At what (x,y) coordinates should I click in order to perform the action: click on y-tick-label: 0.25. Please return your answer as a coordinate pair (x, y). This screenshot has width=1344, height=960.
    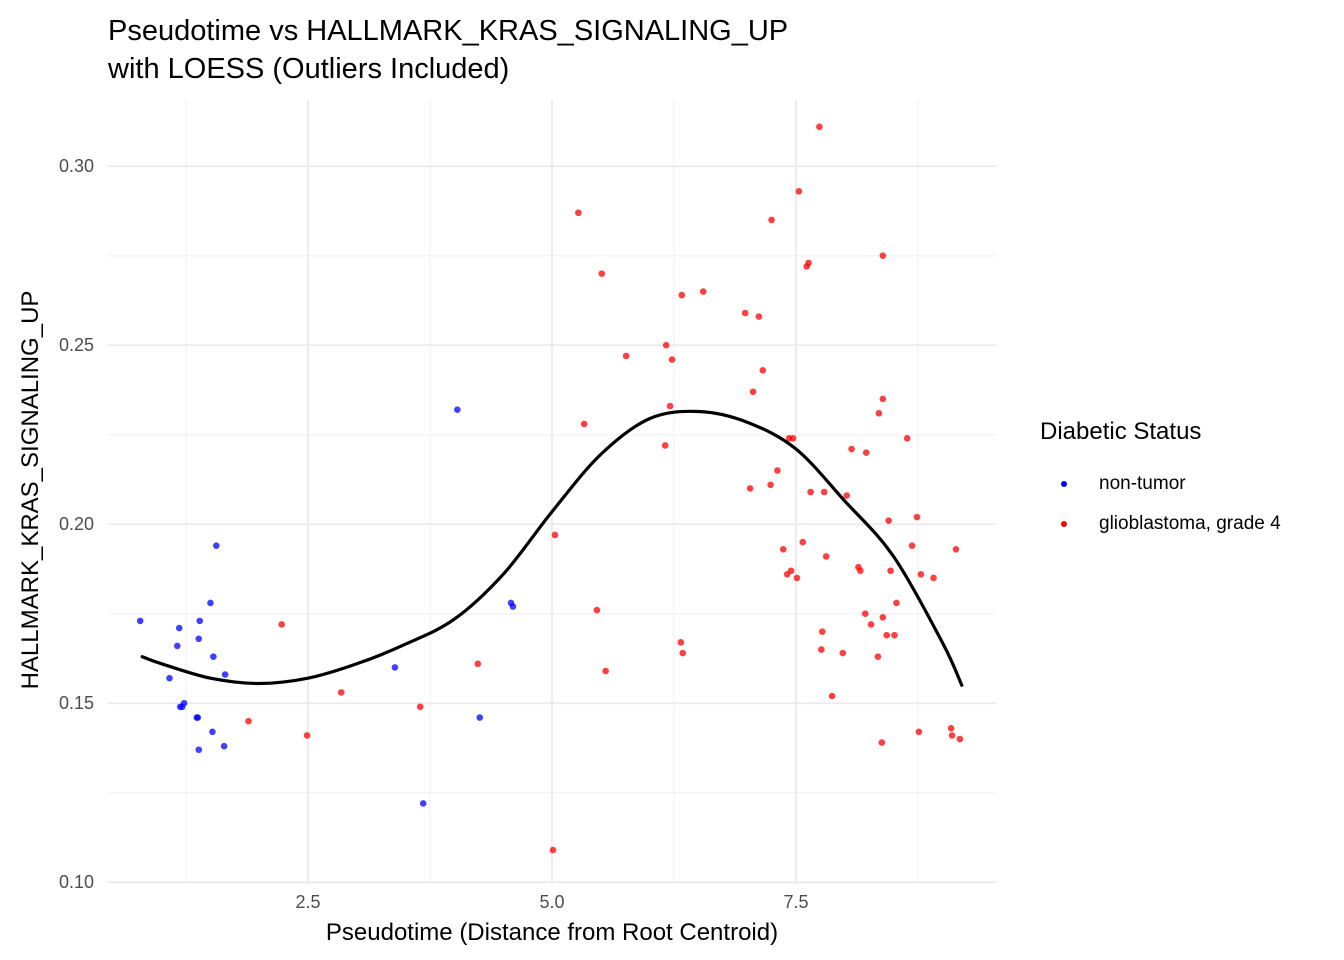
    Looking at the image, I should click on (76, 345).